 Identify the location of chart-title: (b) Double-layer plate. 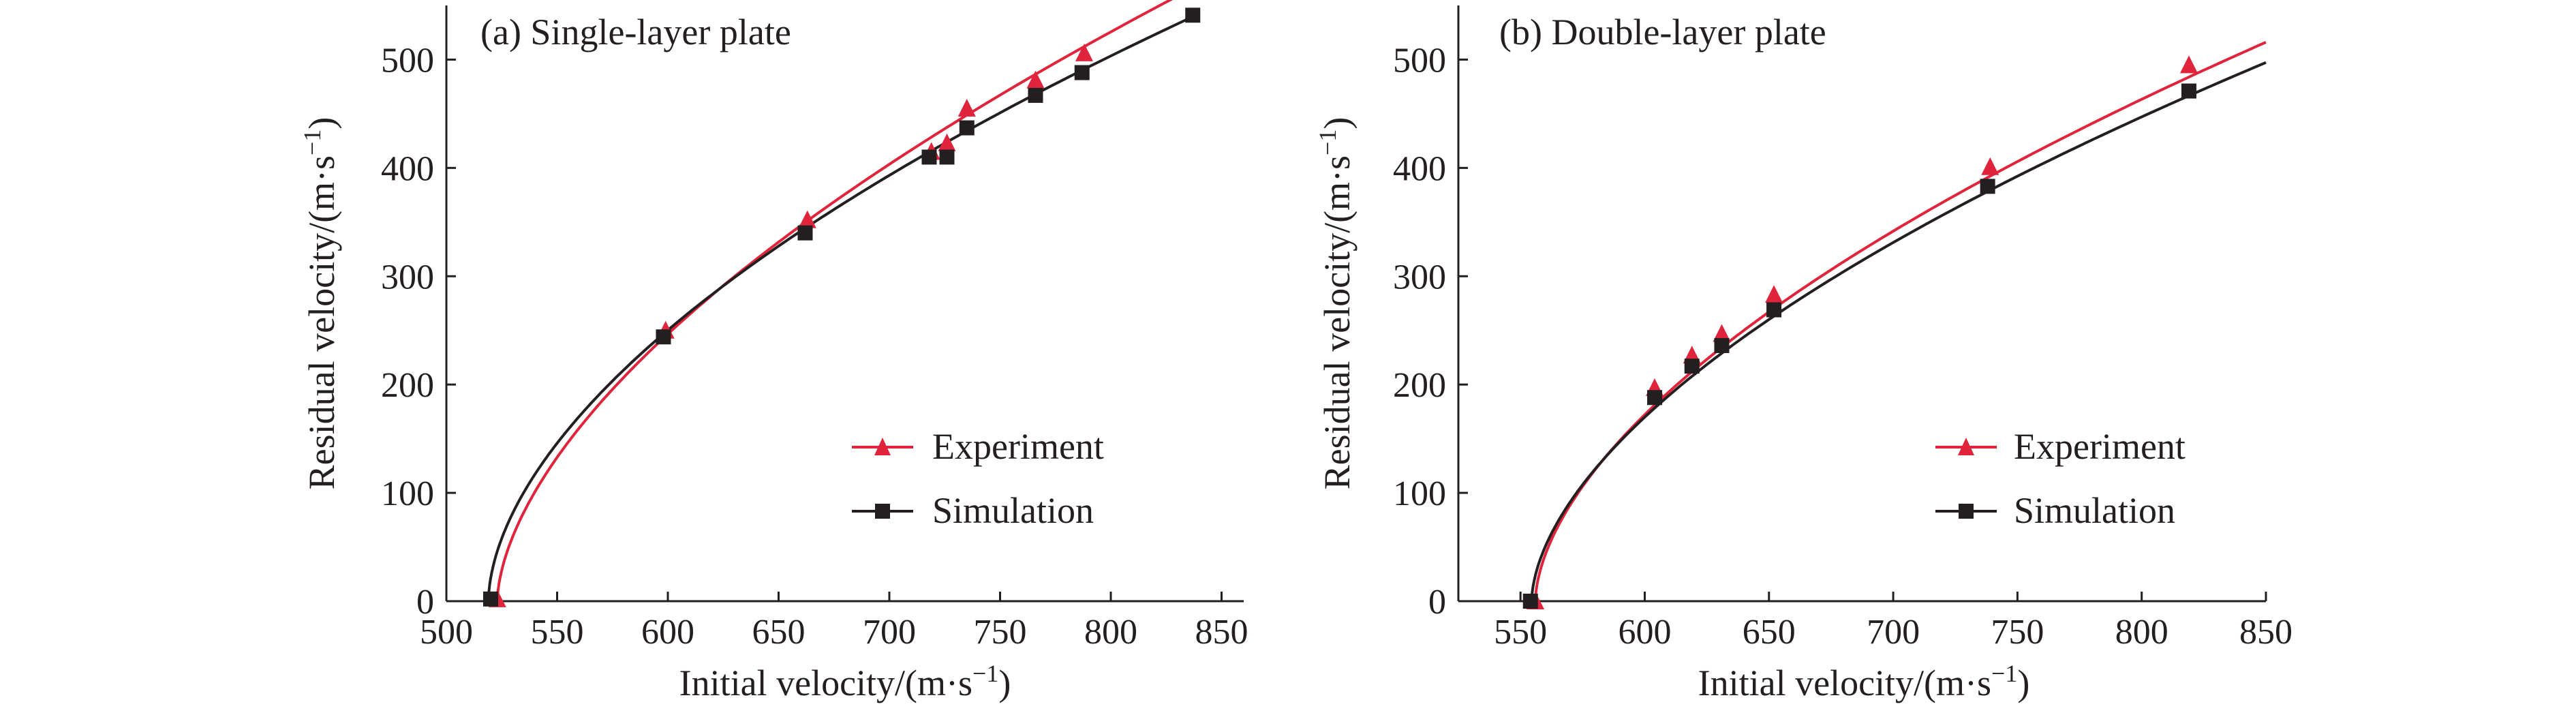
(1662, 32).